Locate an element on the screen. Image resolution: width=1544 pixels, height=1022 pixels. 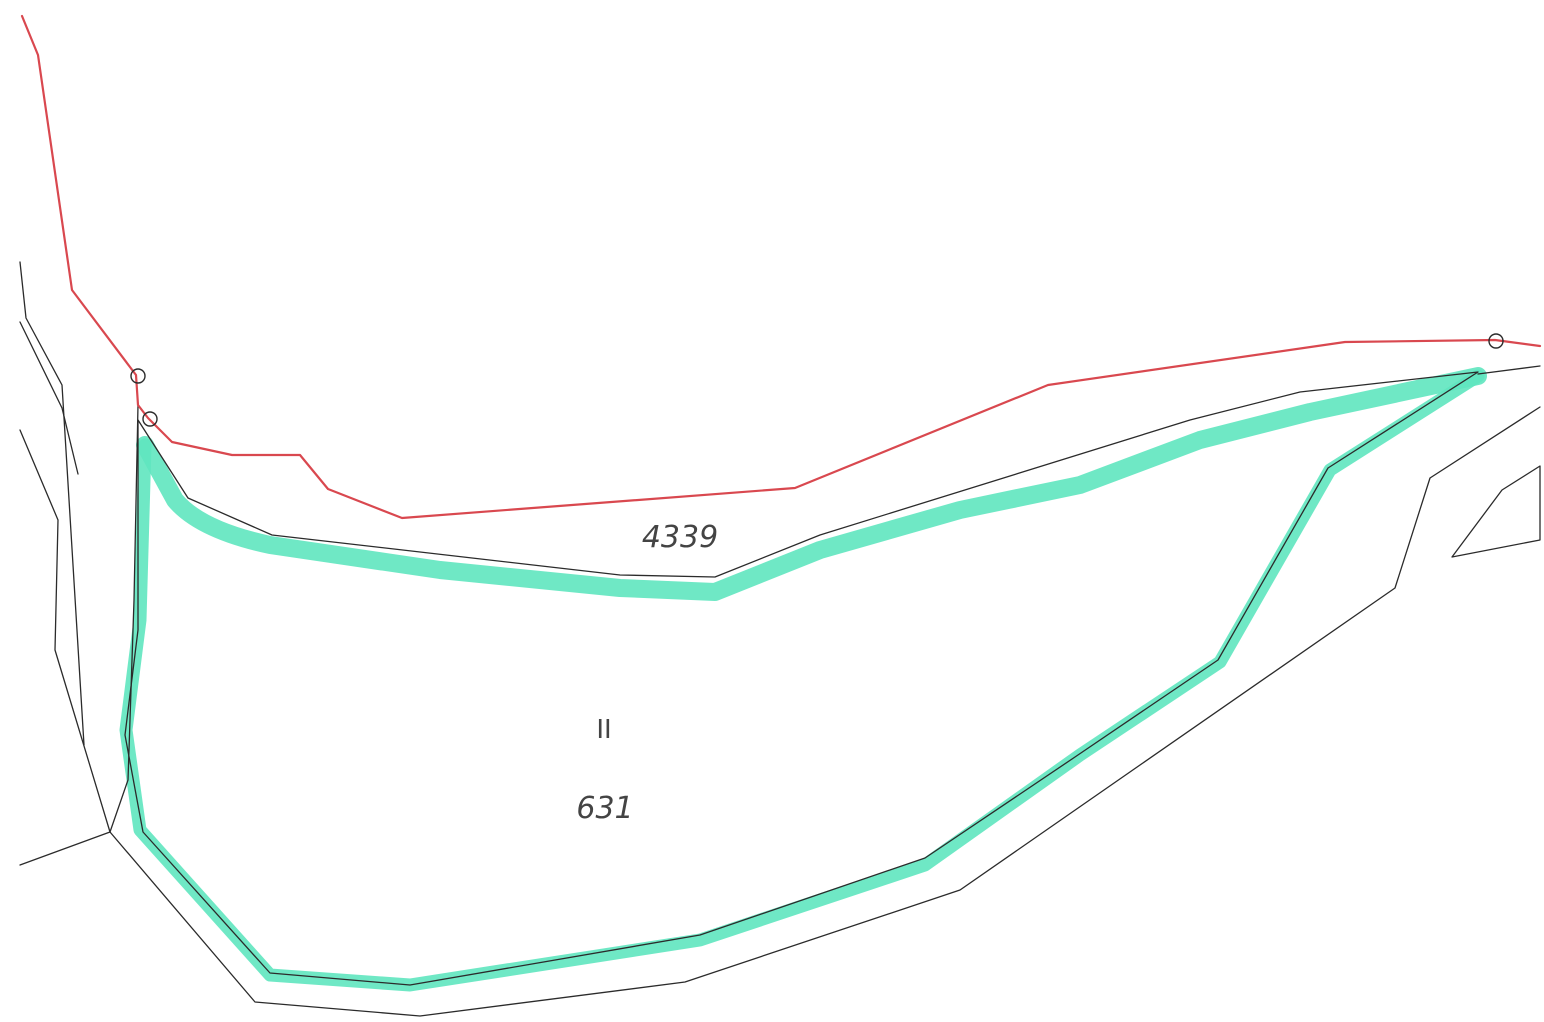
west-parcel-edge-c is located at coordinates (65, 631).